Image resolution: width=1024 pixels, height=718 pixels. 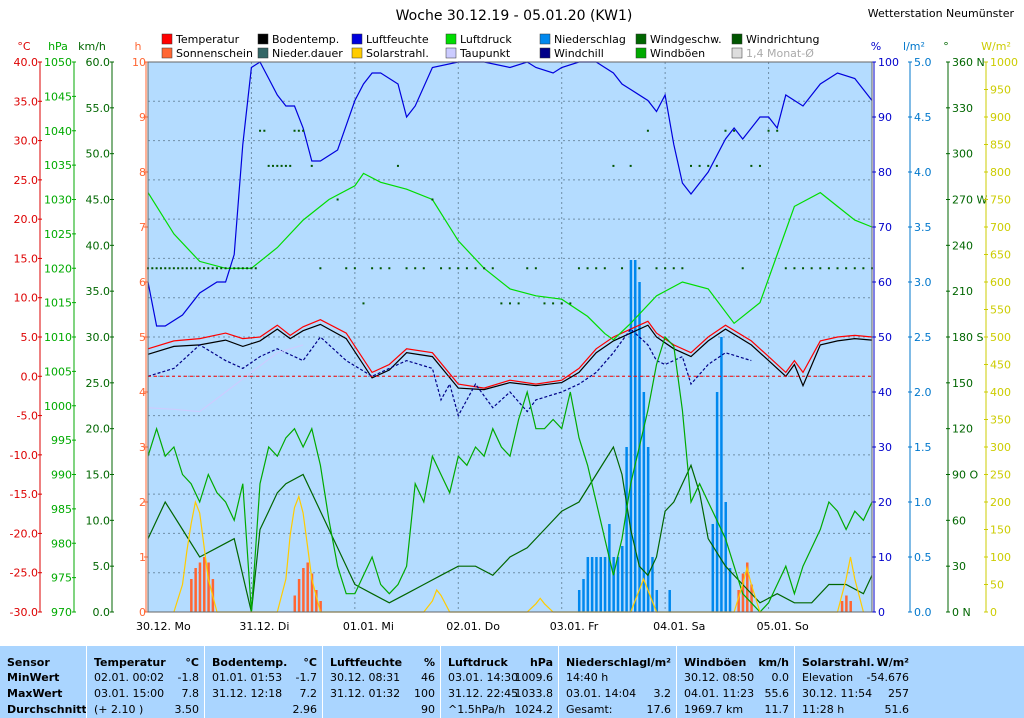 I want to click on sensor-header: Sensor, so click(x=28, y=662).